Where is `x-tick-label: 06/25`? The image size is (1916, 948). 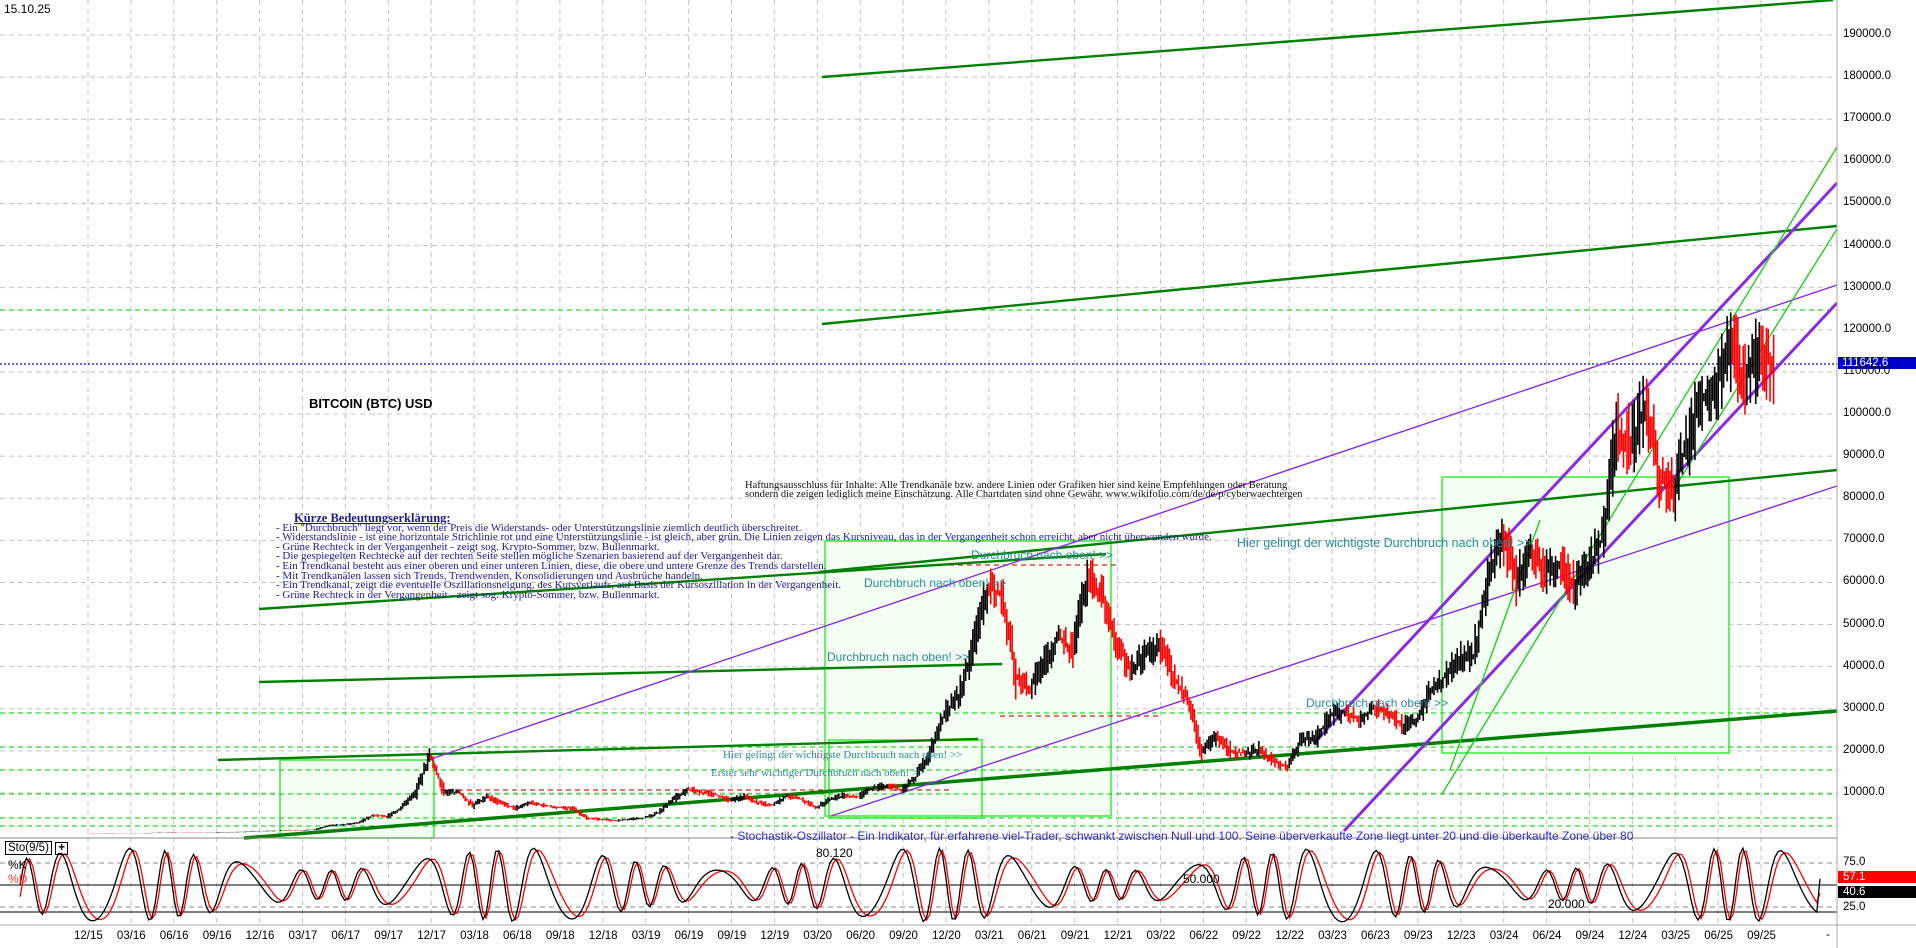
x-tick-label: 06/25 is located at coordinates (1718, 936).